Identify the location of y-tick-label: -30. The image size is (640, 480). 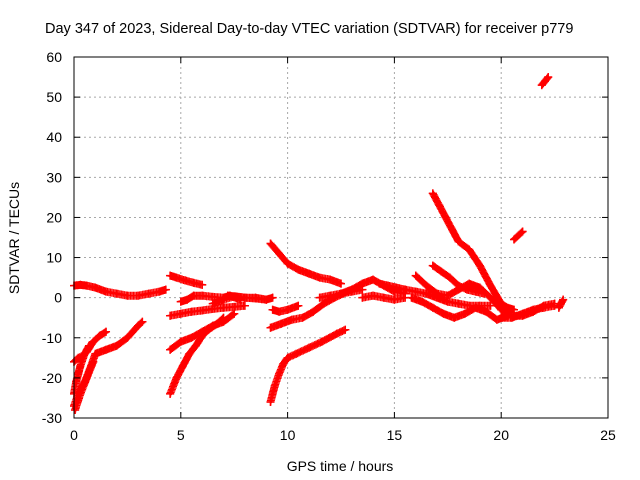
(52, 418).